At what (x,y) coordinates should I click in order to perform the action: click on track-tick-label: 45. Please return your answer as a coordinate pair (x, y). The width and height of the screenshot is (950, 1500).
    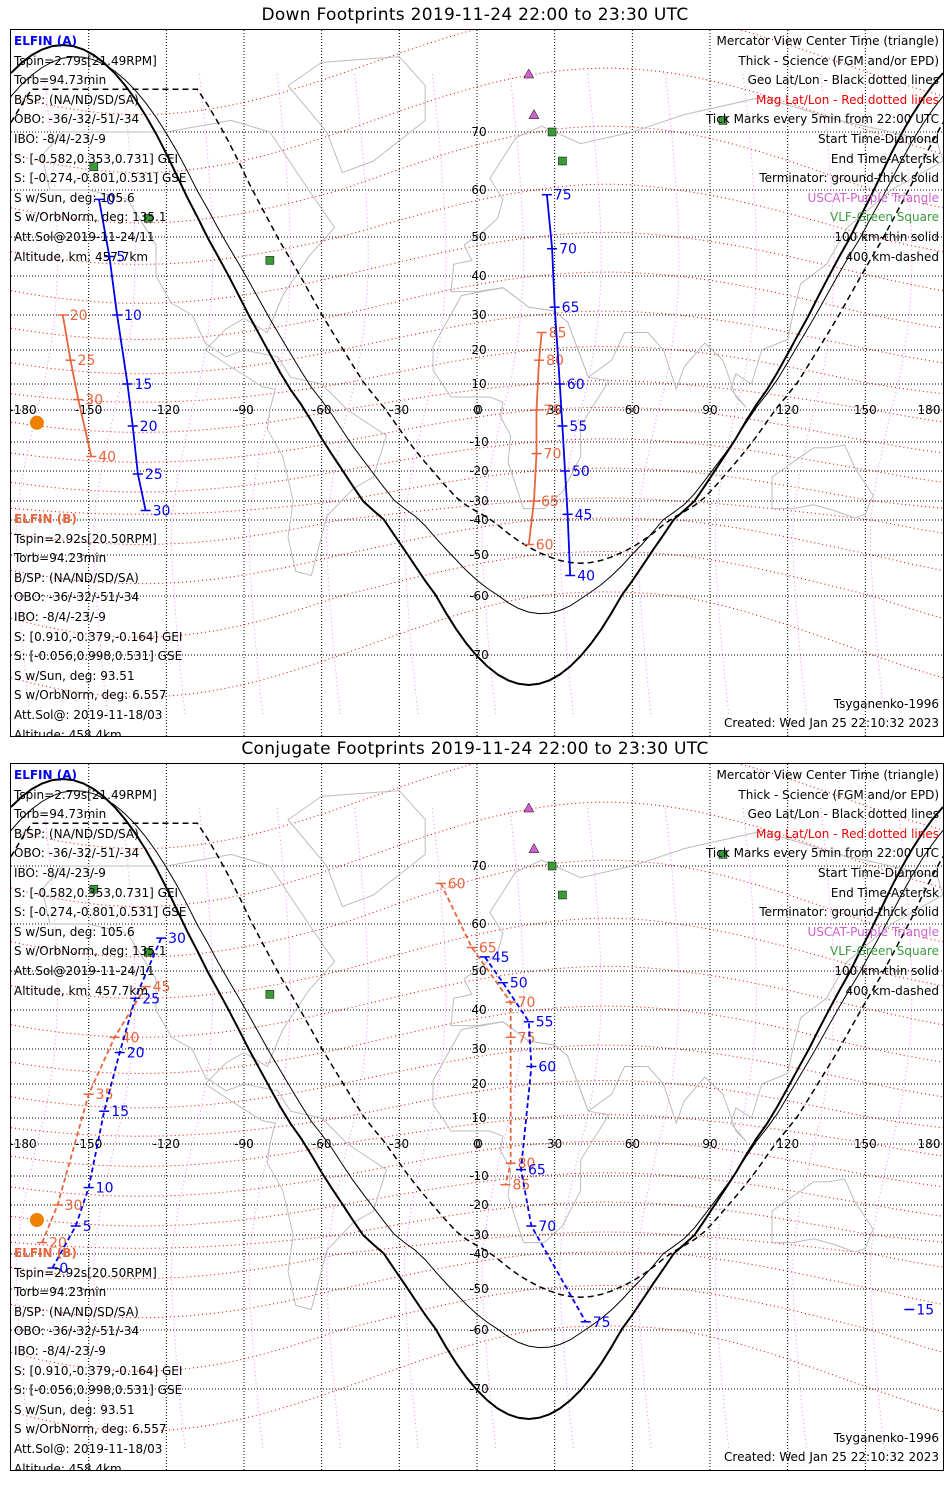
    Looking at the image, I should click on (162, 988).